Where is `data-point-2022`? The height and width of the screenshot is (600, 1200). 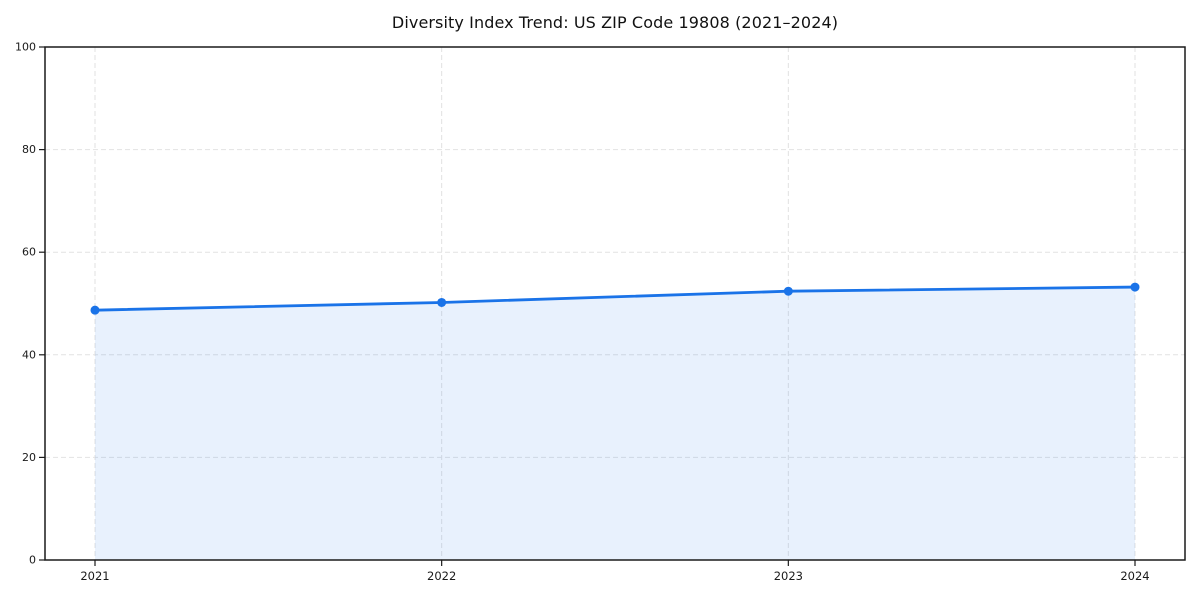 data-point-2022 is located at coordinates (442, 302).